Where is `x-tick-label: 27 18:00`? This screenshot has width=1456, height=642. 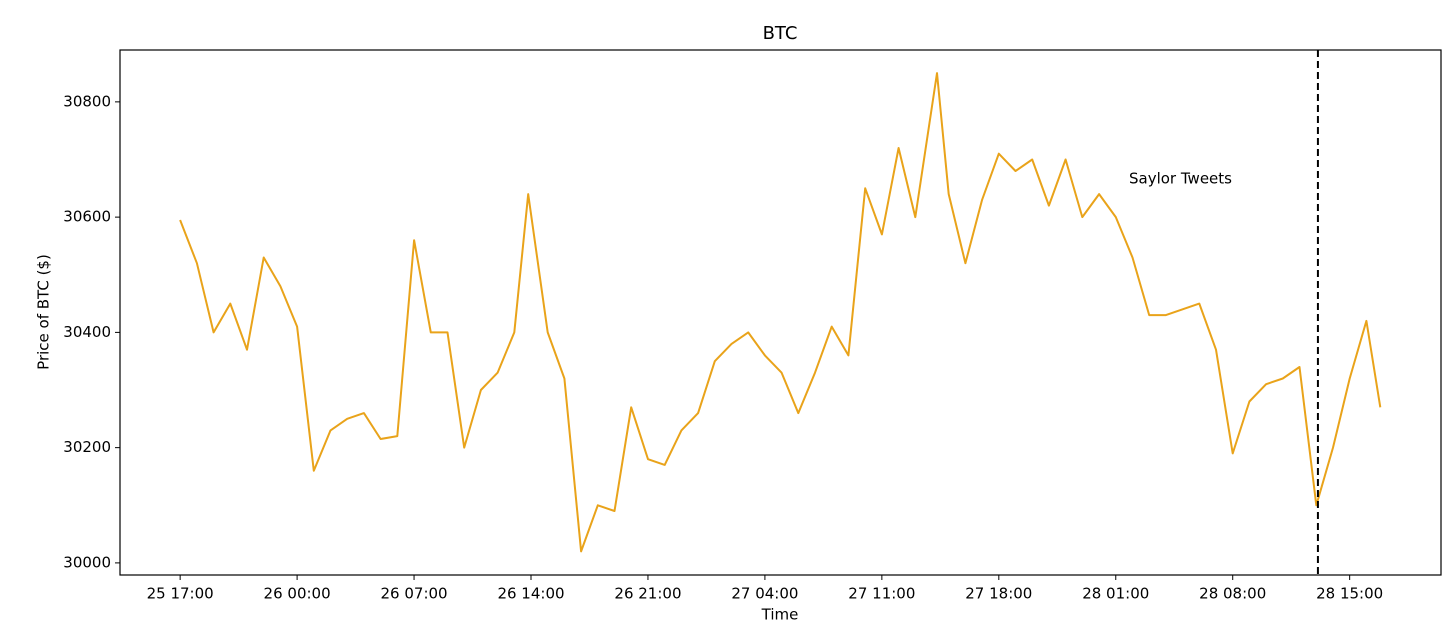 x-tick-label: 27 18:00 is located at coordinates (998, 594).